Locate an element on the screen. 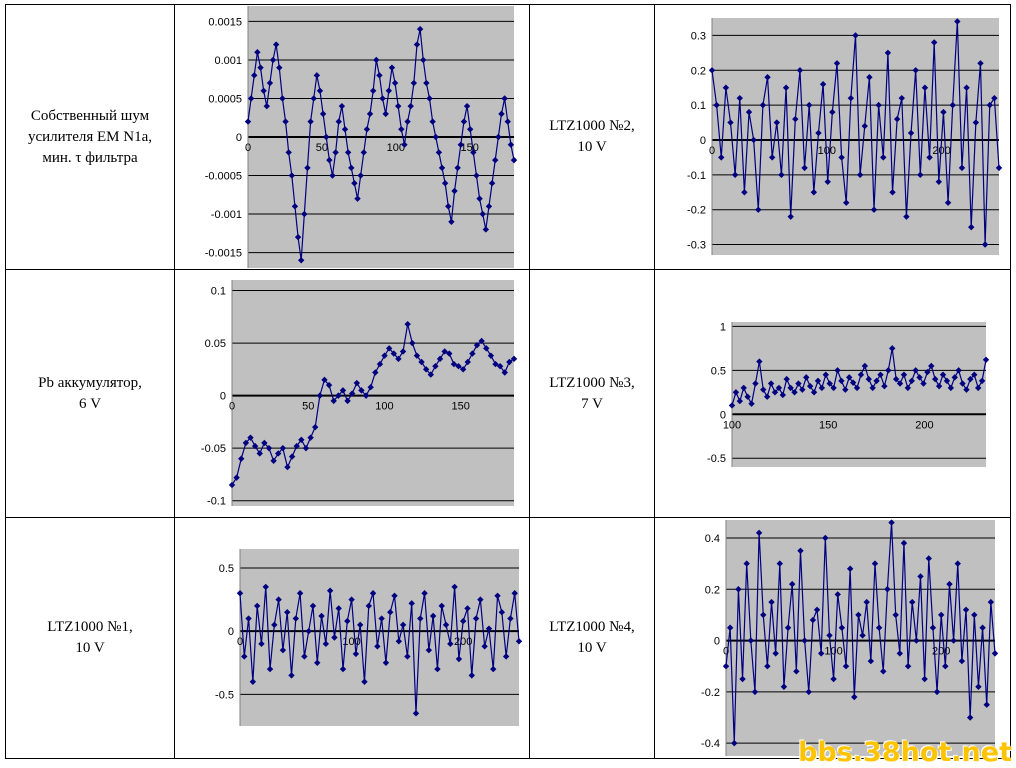  row3-left-label: LTZ1000 №1, 10 V is located at coordinates (90, 637).